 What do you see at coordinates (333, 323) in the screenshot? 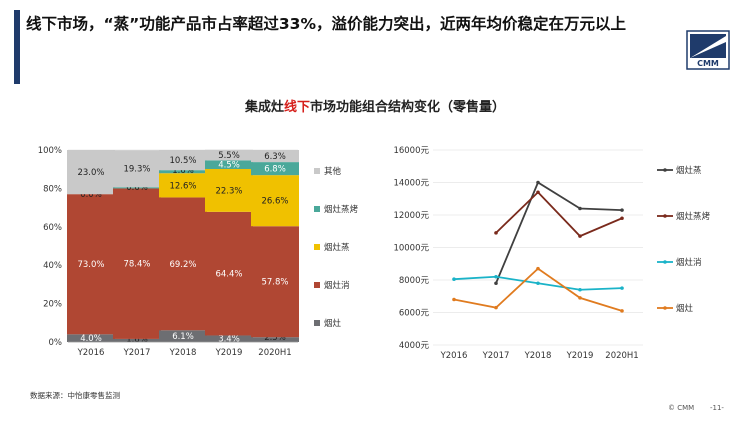
I see `bar-legend-label: 烟灶` at bounding box center [333, 323].